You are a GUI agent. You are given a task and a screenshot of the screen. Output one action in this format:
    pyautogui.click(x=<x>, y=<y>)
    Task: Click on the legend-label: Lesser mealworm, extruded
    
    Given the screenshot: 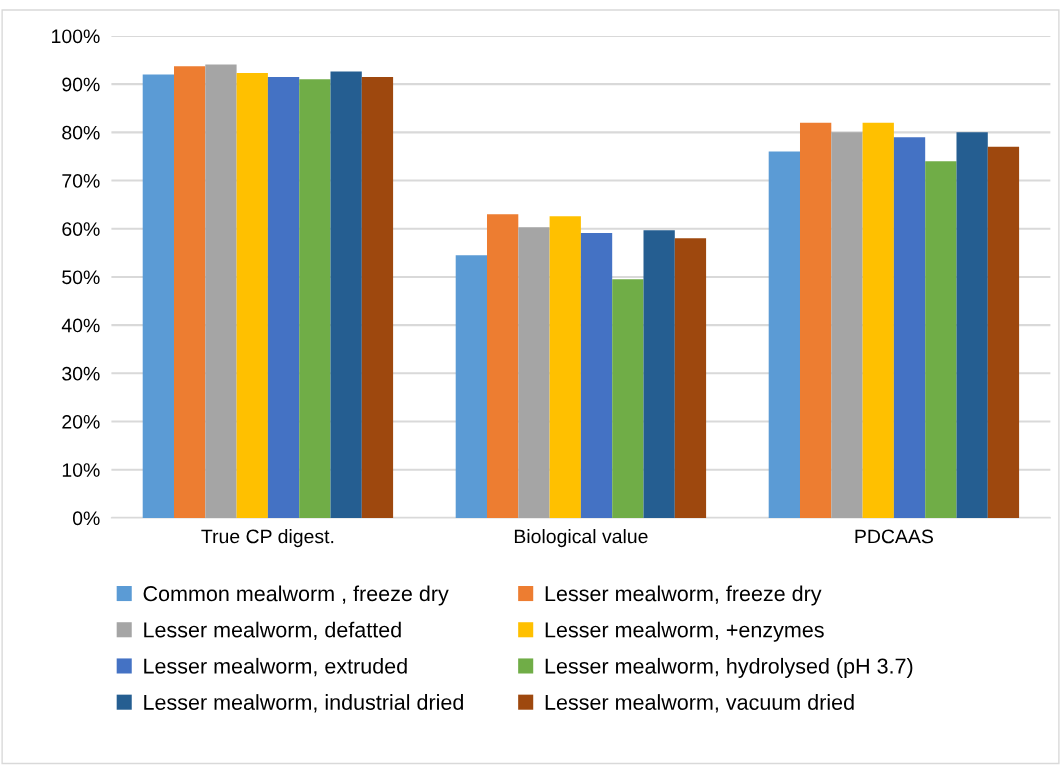 What is the action you would take?
    pyautogui.click(x=275, y=667)
    